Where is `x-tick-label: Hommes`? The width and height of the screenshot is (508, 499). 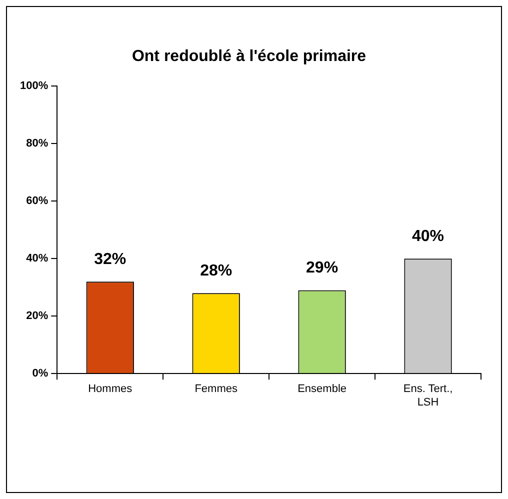 x-tick-label: Hommes is located at coordinates (110, 389).